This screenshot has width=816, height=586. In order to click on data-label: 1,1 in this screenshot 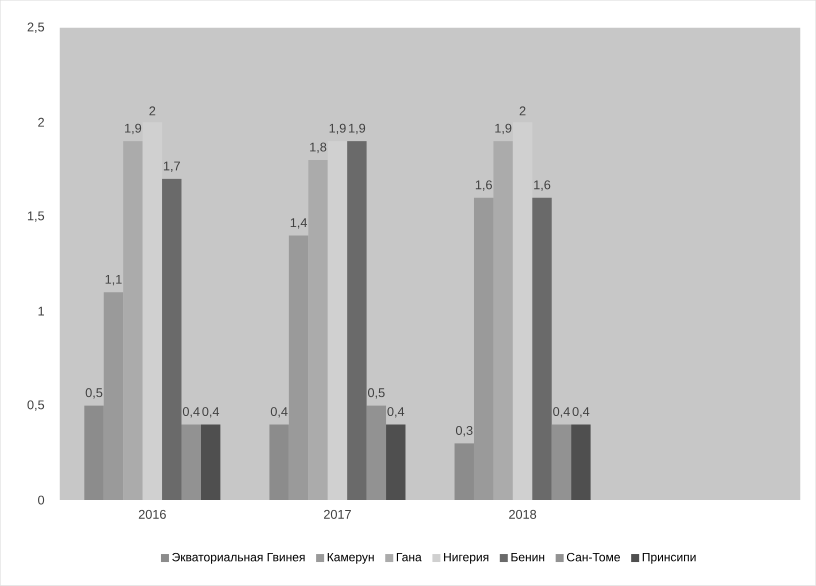, I will do `click(114, 280)`.